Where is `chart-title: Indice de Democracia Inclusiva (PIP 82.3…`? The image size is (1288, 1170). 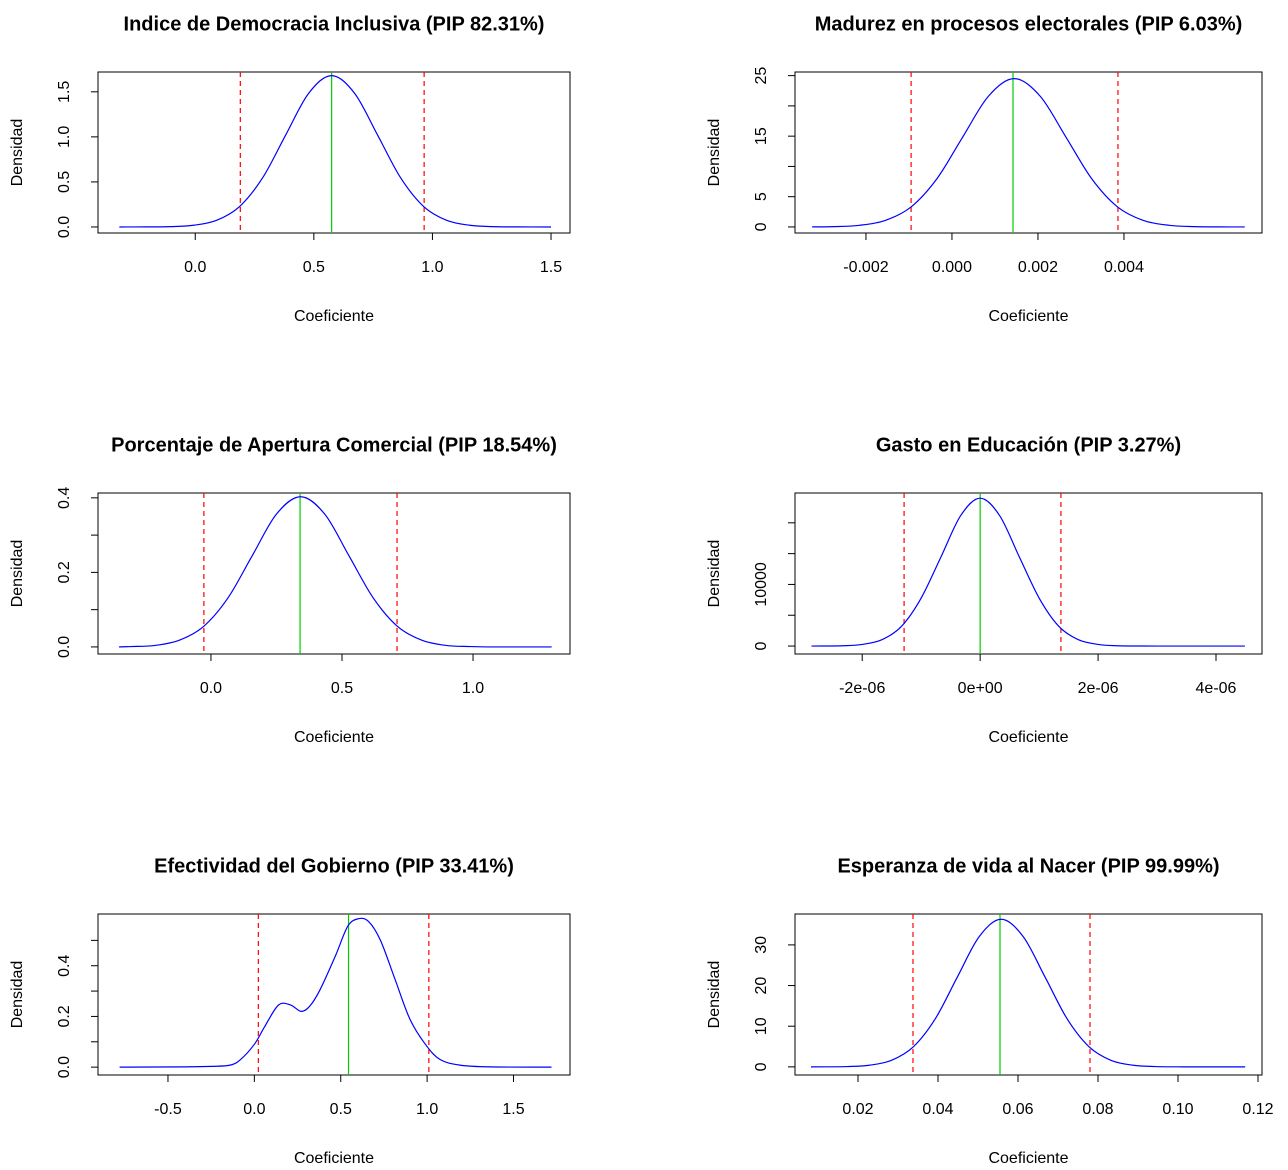
chart-title: Indice de Democracia Inclusiva (PIP 82.3… is located at coordinates (334, 24).